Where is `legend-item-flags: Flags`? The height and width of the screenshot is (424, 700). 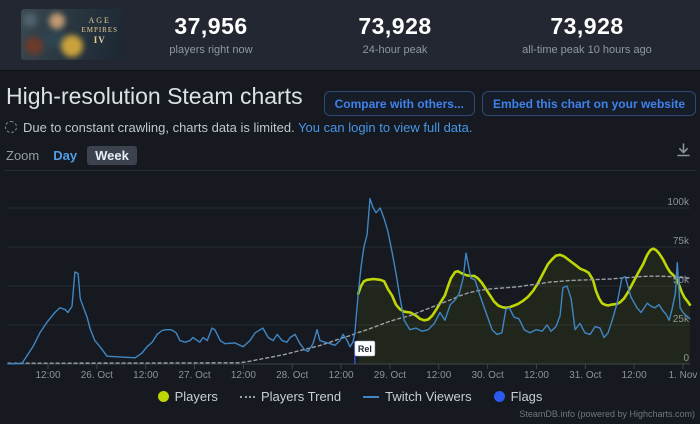
legend-item-flags: Flags is located at coordinates (518, 396).